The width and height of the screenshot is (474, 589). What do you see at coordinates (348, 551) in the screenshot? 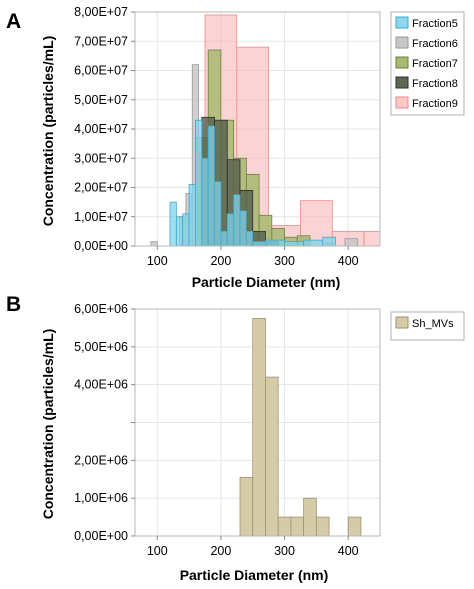
I see `panel-b-x-tick-label: 400` at bounding box center [348, 551].